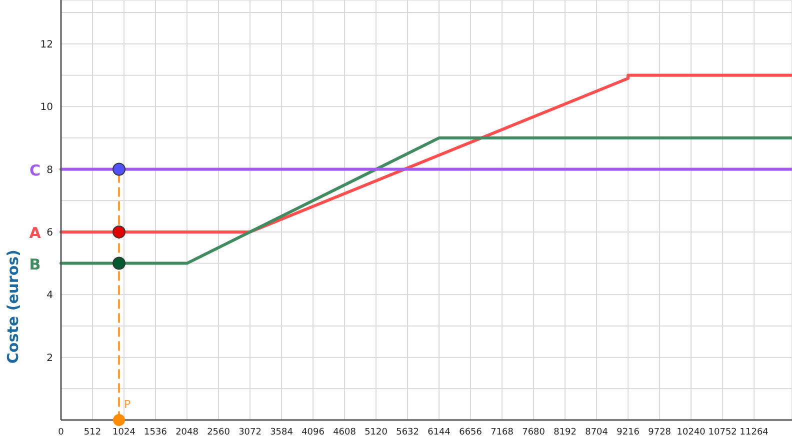 The image size is (792, 438). What do you see at coordinates (218, 432) in the screenshot?
I see `x-tick-label: 2560` at bounding box center [218, 432].